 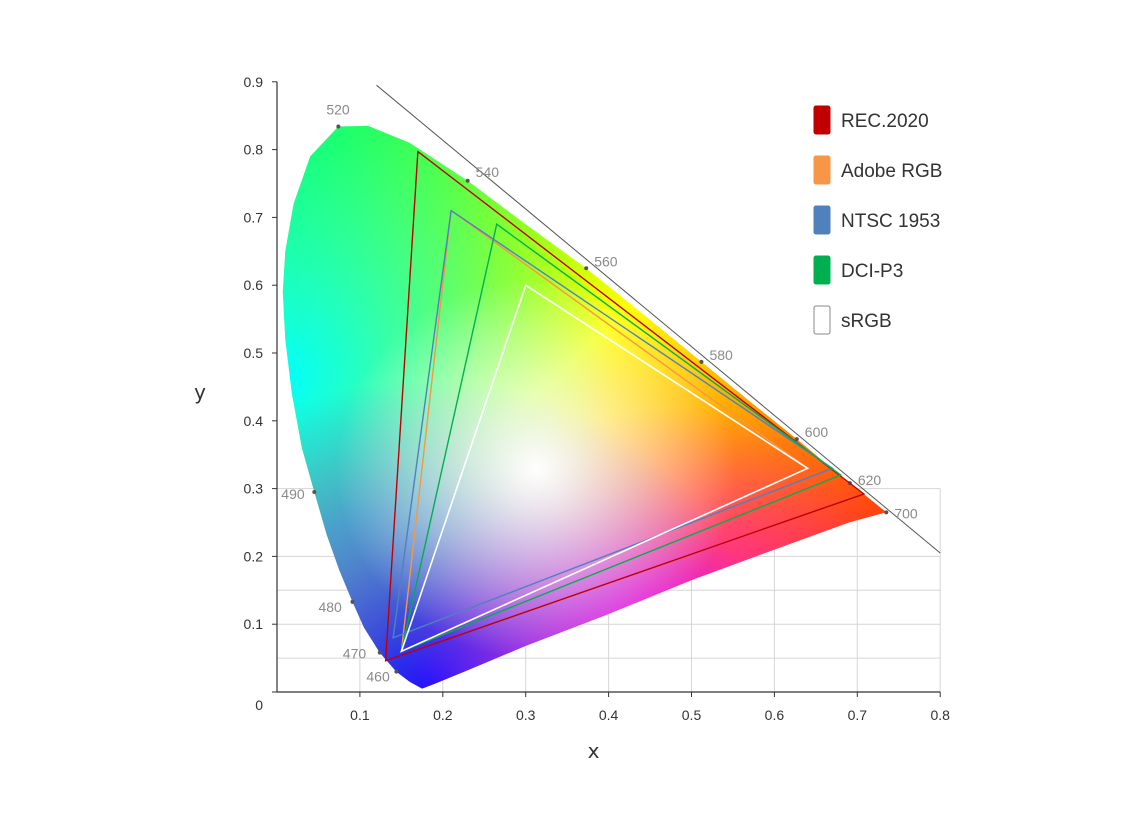 I want to click on wavelength-label: 460, so click(x=378, y=677).